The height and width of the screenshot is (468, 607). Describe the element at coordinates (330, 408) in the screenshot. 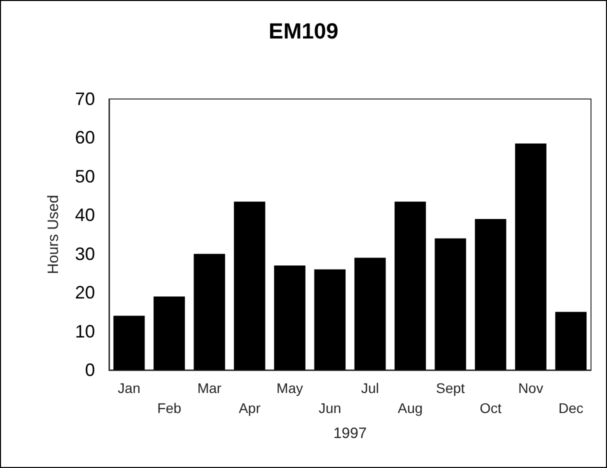

I see `x-tick-label: Jun` at that location.